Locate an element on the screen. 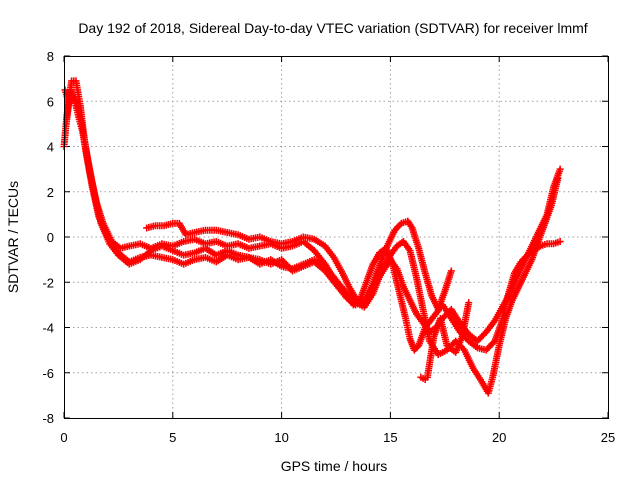 The width and height of the screenshot is (640, 480). y-tick-label: 2 is located at coordinates (50, 192).